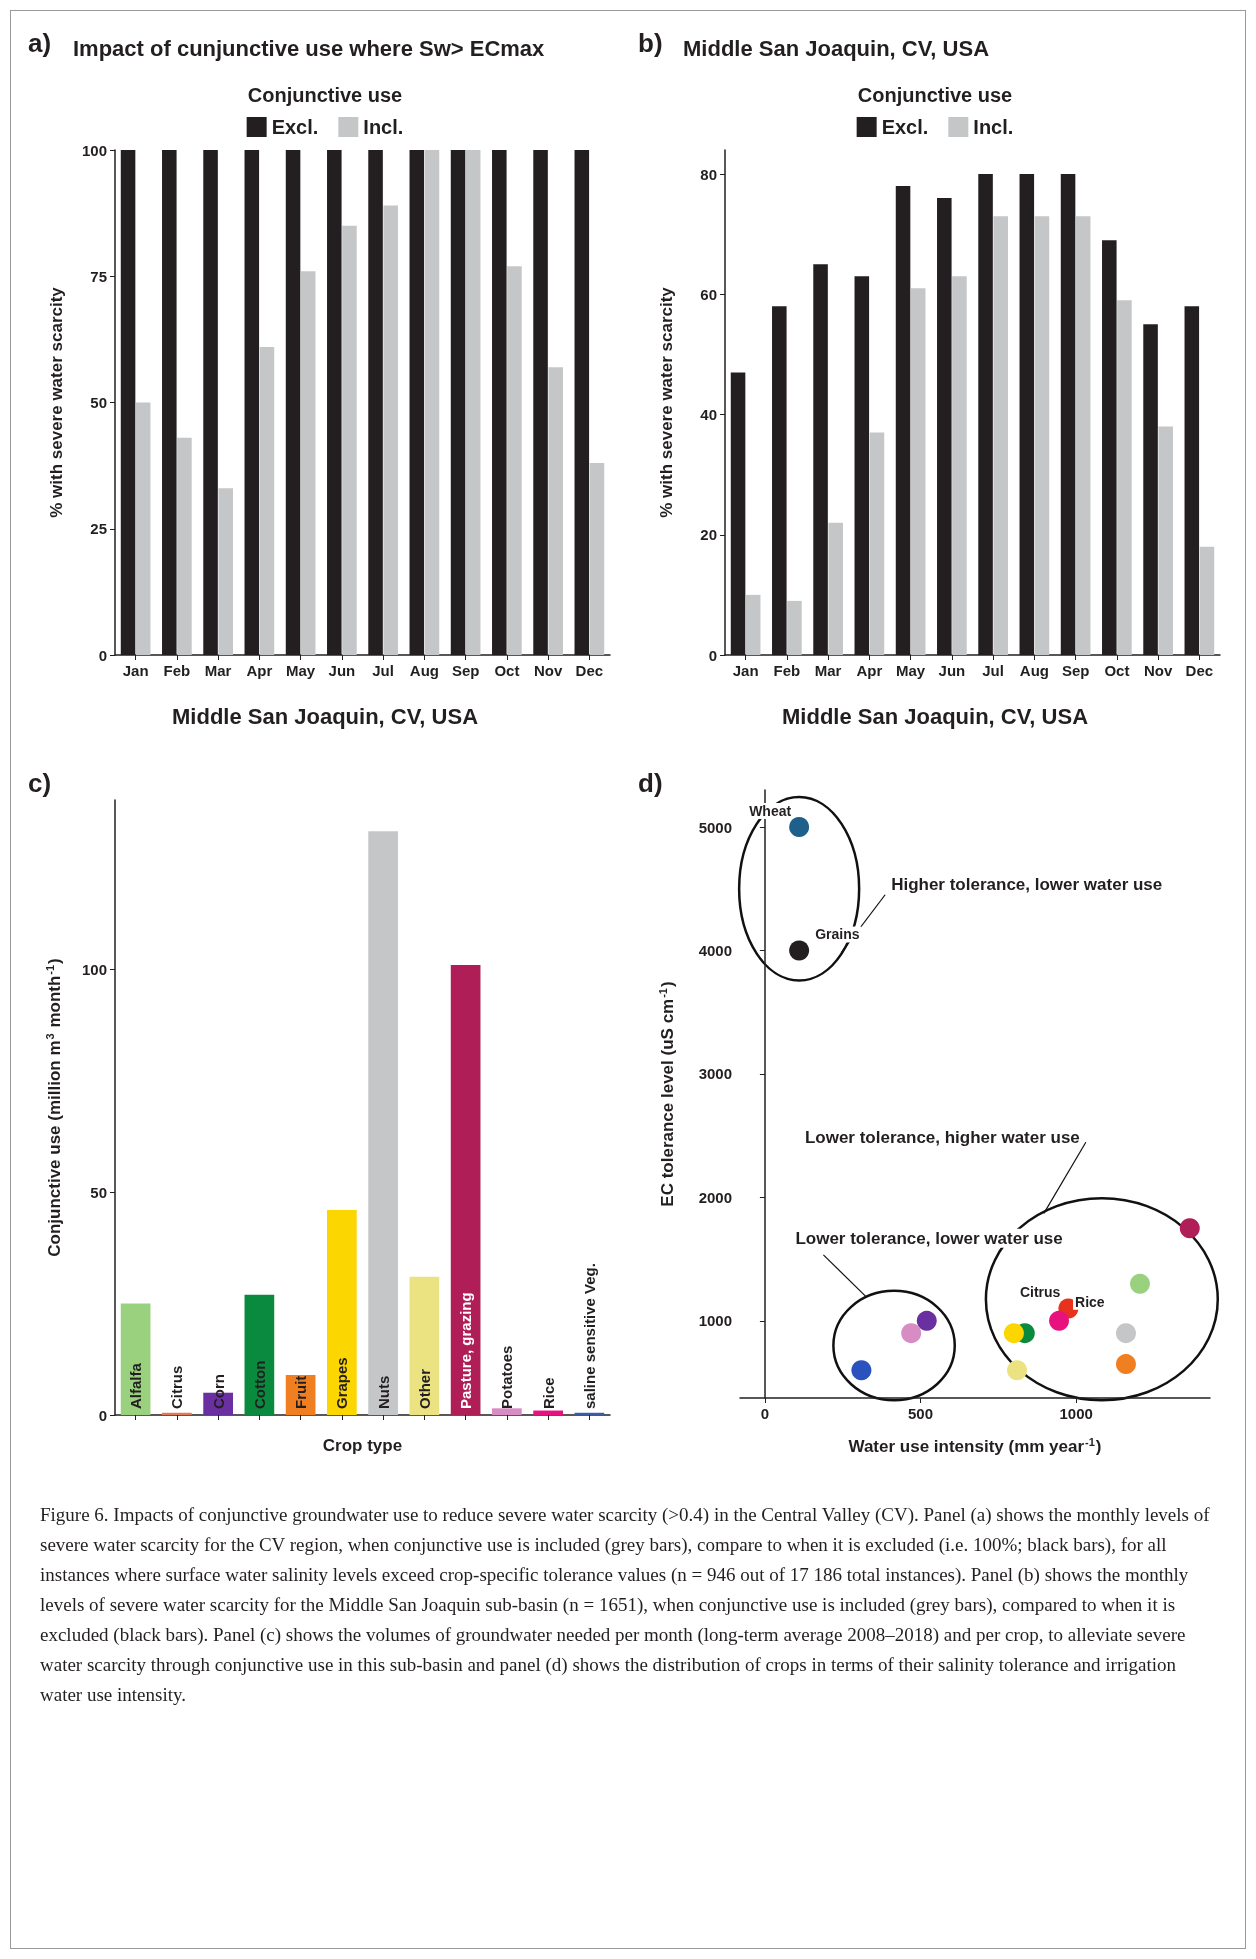  Describe the element at coordinates (1040, 1292) in the screenshot. I see `annotation: Citrus` at that location.